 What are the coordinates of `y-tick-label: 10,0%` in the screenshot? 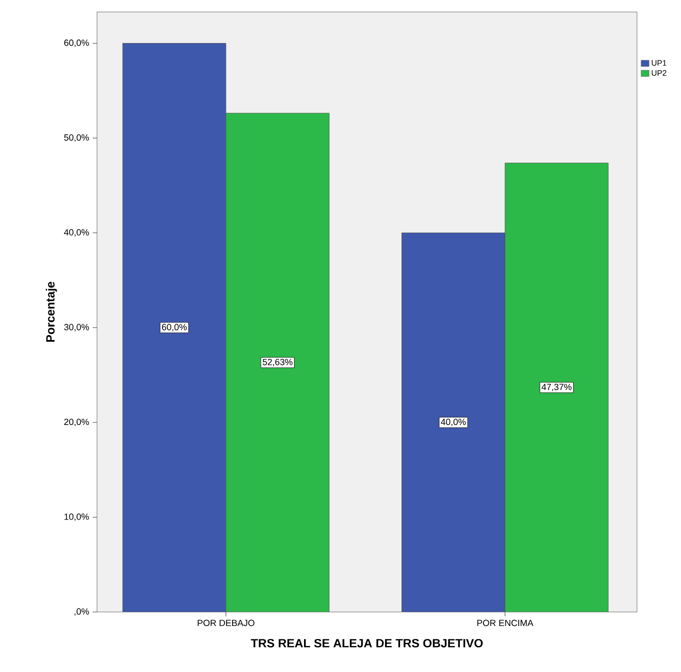 It's located at (76, 517).